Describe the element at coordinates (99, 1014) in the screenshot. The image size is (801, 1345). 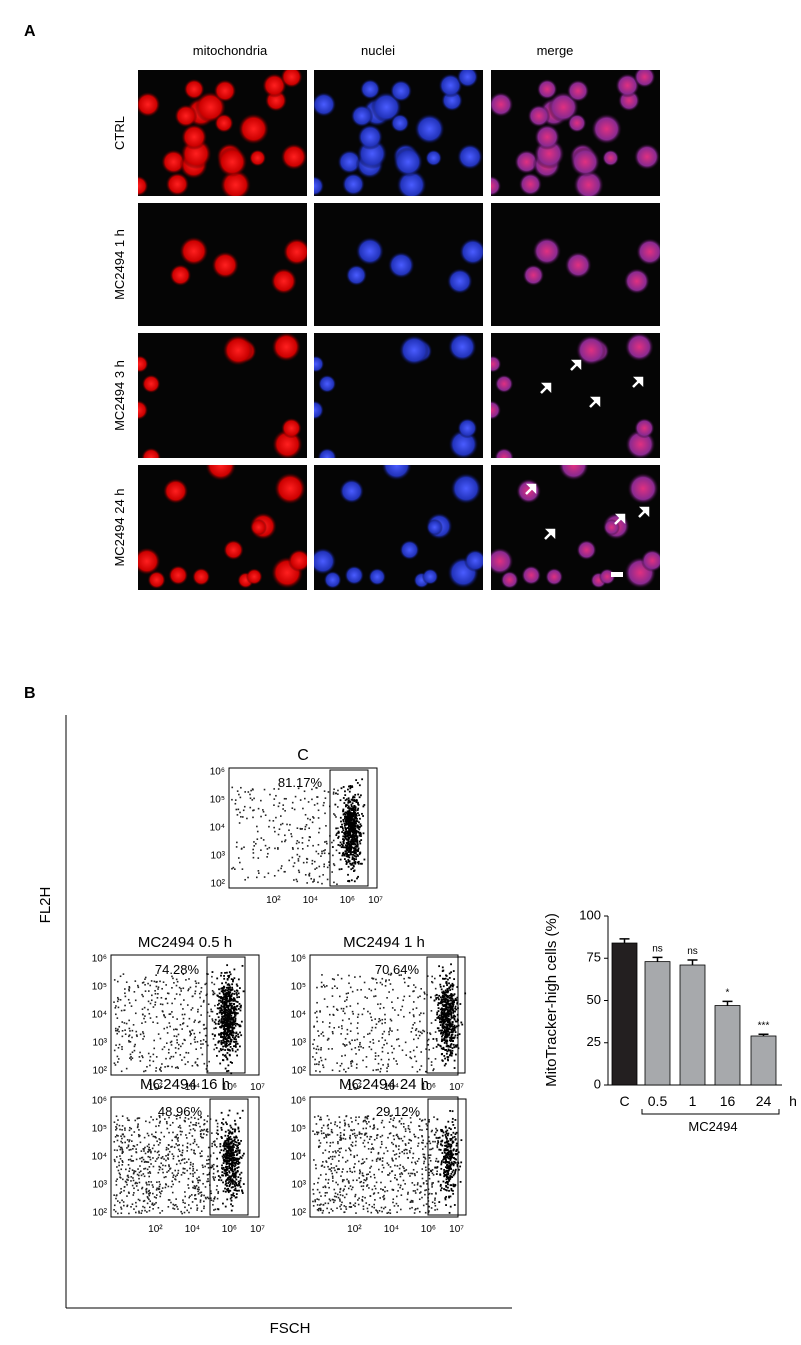
I see `plot-y-tick-label: 10⁴` at that location.